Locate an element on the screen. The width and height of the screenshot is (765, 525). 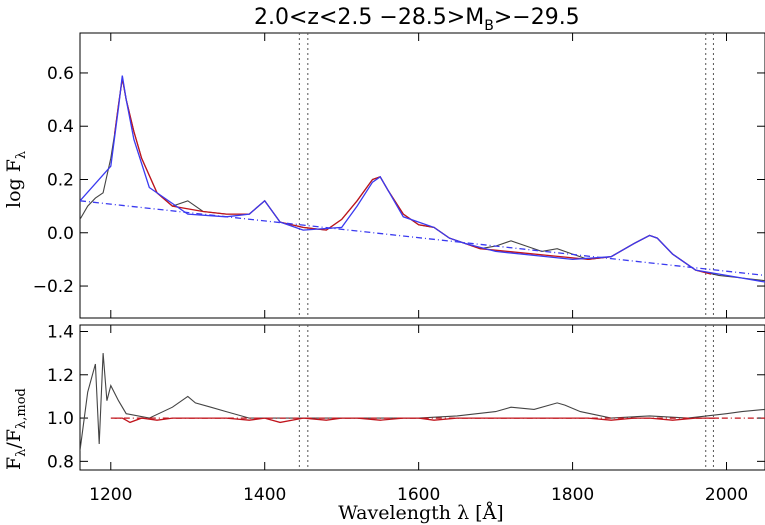
y-tick-label: 0.8 is located at coordinates (60, 462).